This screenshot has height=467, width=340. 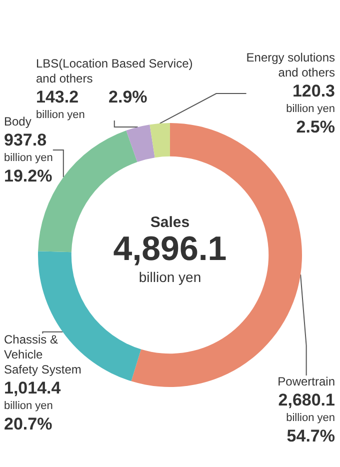 I want to click on slice-label: Powertrain, so click(x=306, y=381).